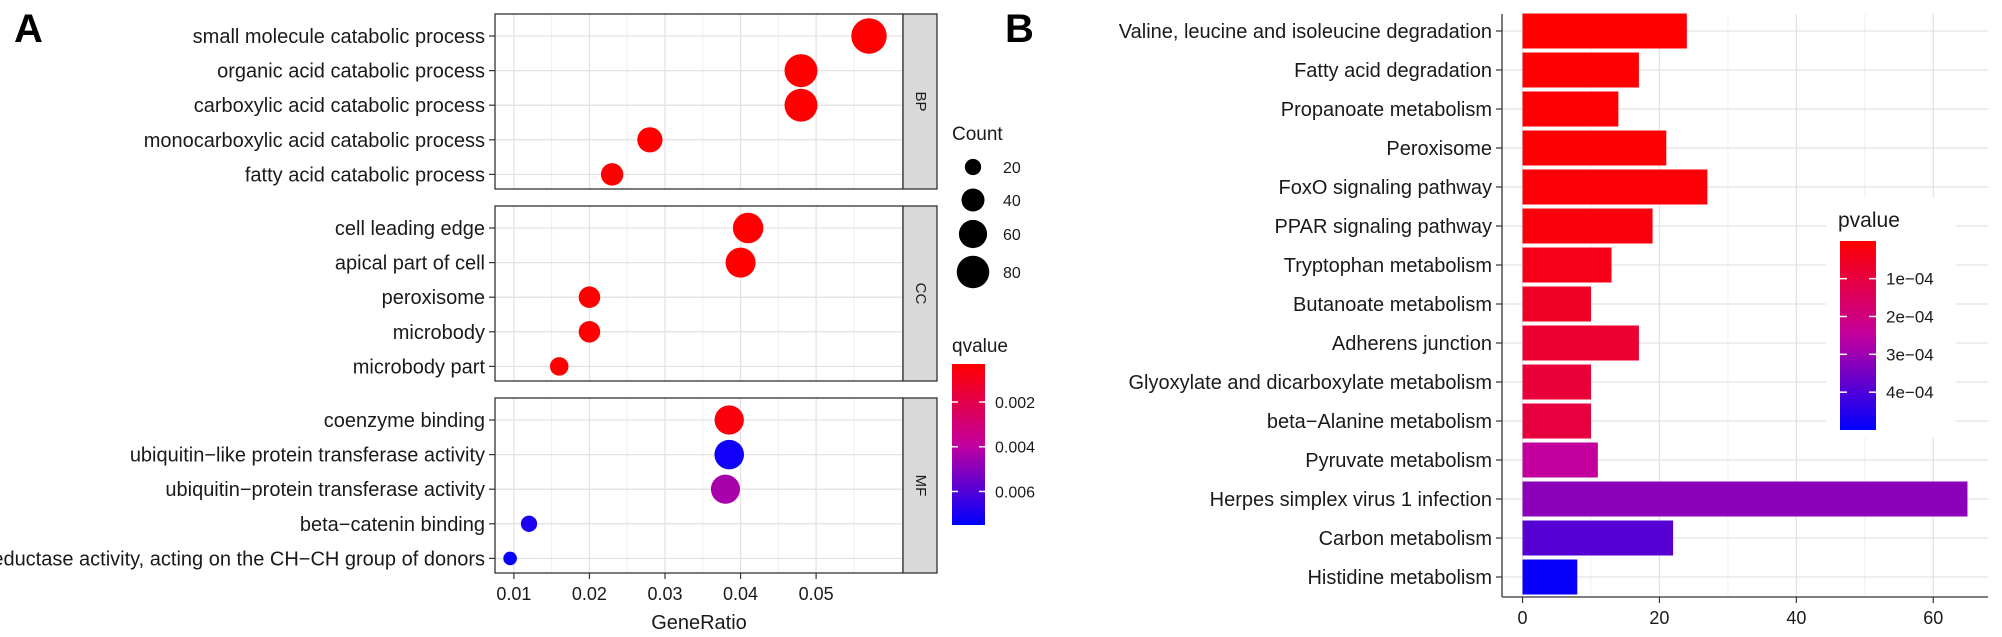 Image resolution: width=2002 pixels, height=637 pixels. I want to click on category-label: Propanoate metabolism, so click(1386, 110).